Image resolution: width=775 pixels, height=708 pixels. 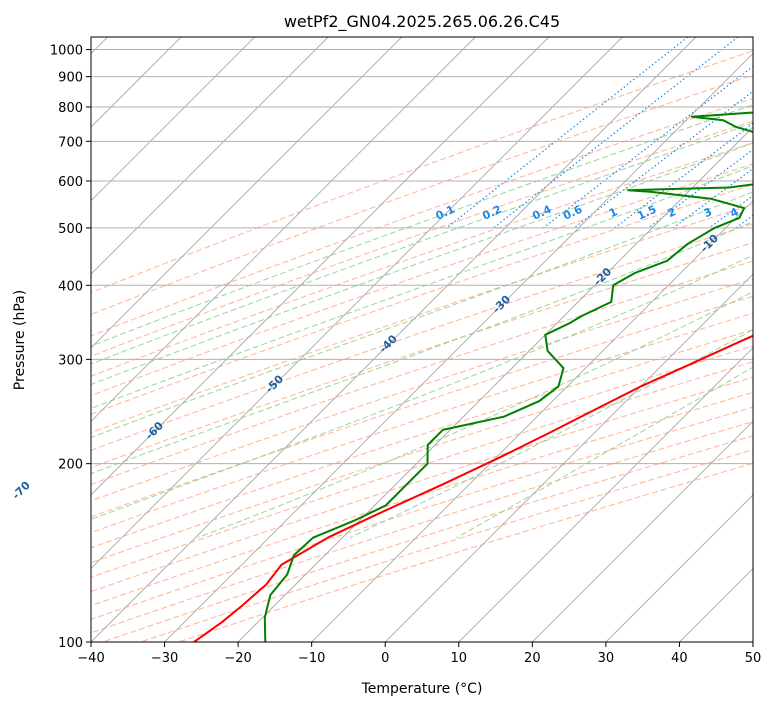 I want to click on x-tick-label: −20, so click(x=237, y=658).